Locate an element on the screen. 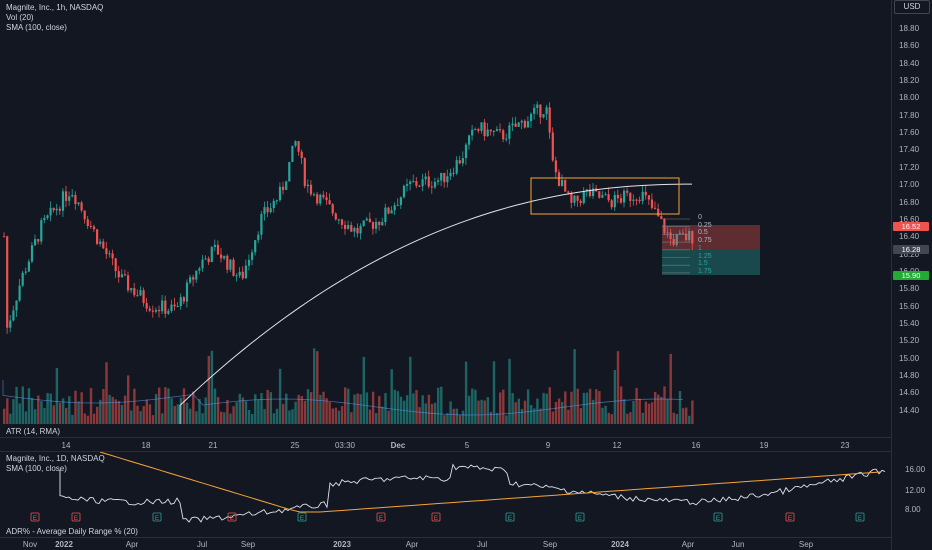  symbol-title: Magnite, Inc., 1h, NASDAQ is located at coordinates (55, 7).